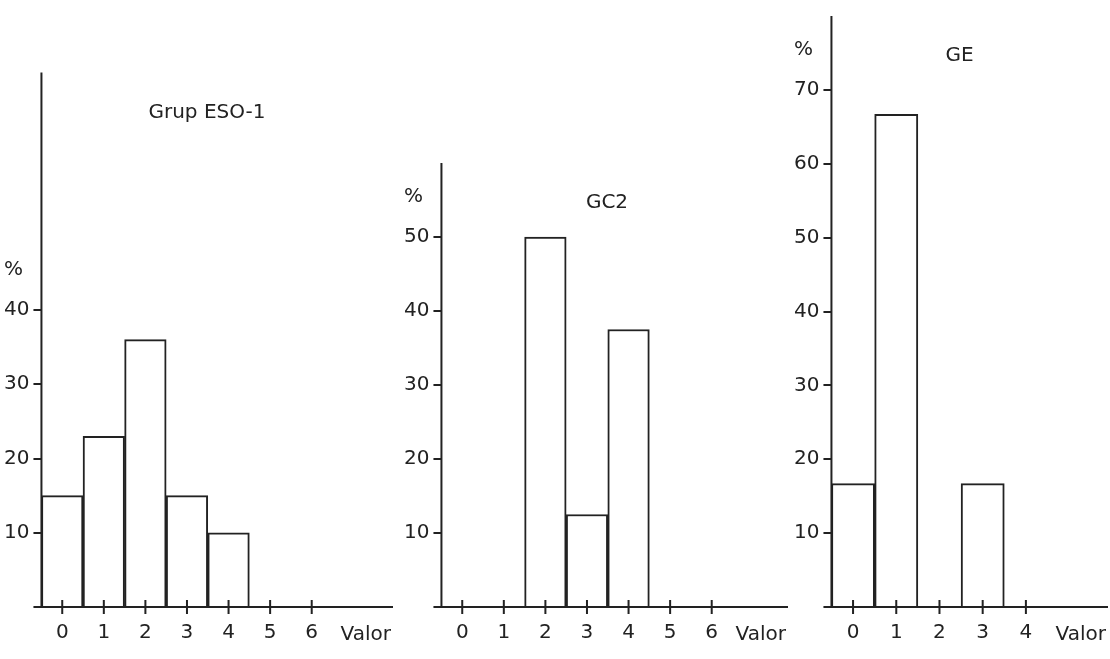 The width and height of the screenshot is (1110, 659). Describe the element at coordinates (807, 161) in the screenshot. I see `y-tick-label: 60` at that location.